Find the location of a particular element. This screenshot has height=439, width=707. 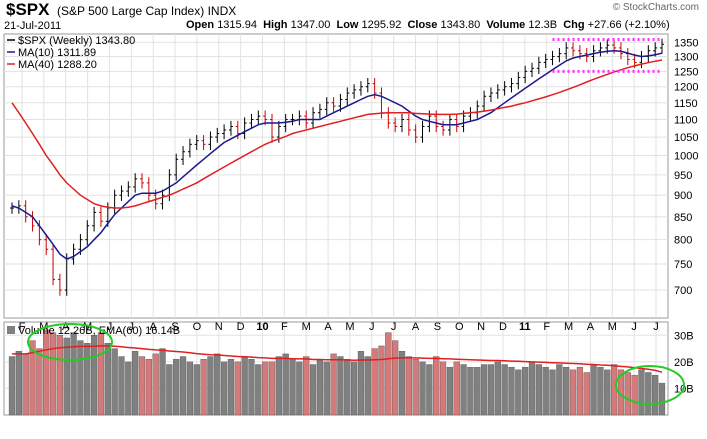

price-y-tick-label: 1000 is located at coordinates (686, 156).